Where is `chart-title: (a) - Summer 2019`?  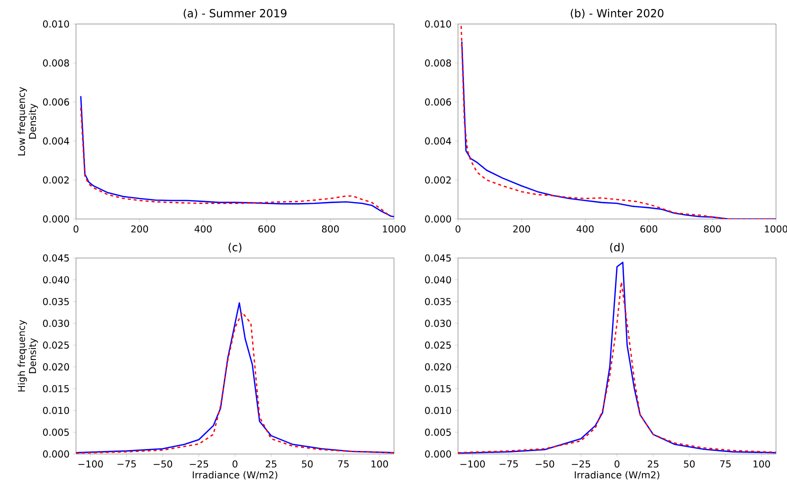
chart-title: (a) - Summer 2019 is located at coordinates (235, 13).